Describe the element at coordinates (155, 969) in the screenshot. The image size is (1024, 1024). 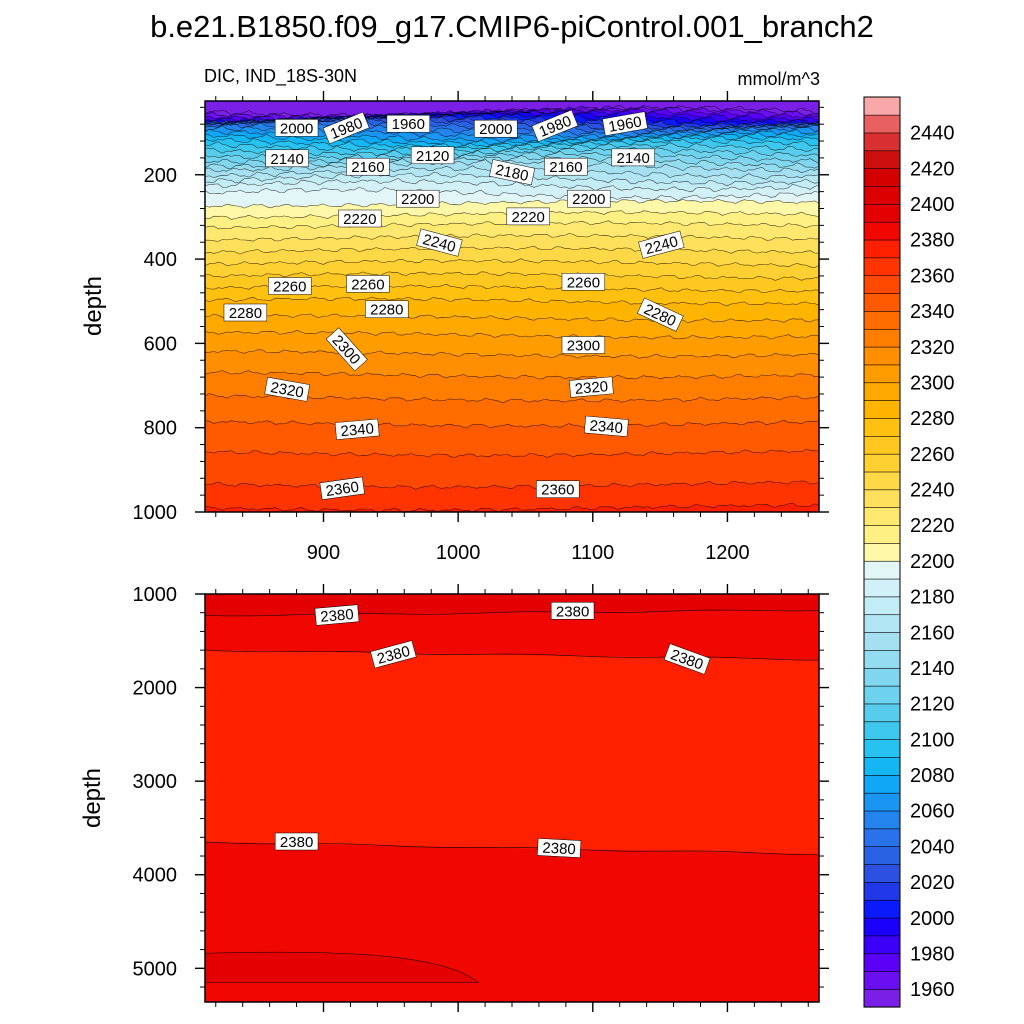
I see `bottom-y-tick-label: 5000` at that location.